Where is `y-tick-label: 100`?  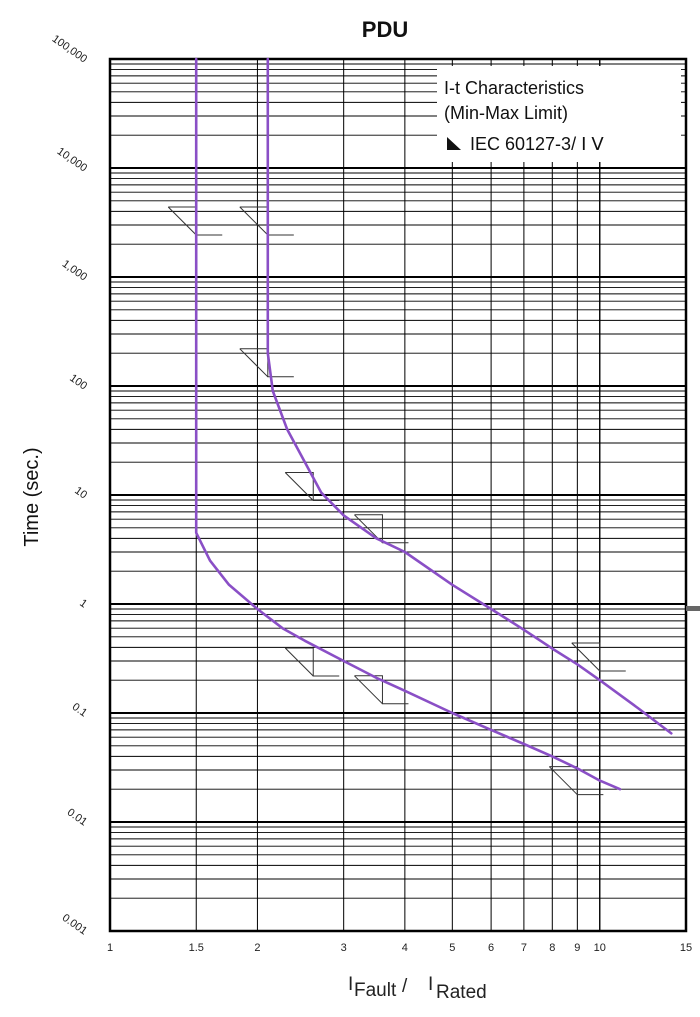
y-tick-label: 100 is located at coordinates (78, 382).